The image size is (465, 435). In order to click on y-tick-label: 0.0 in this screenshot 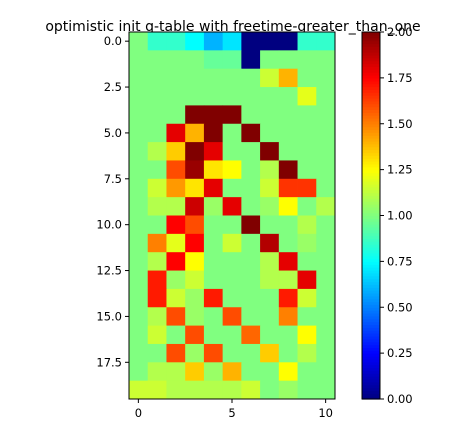, I will do `click(113, 41)`.